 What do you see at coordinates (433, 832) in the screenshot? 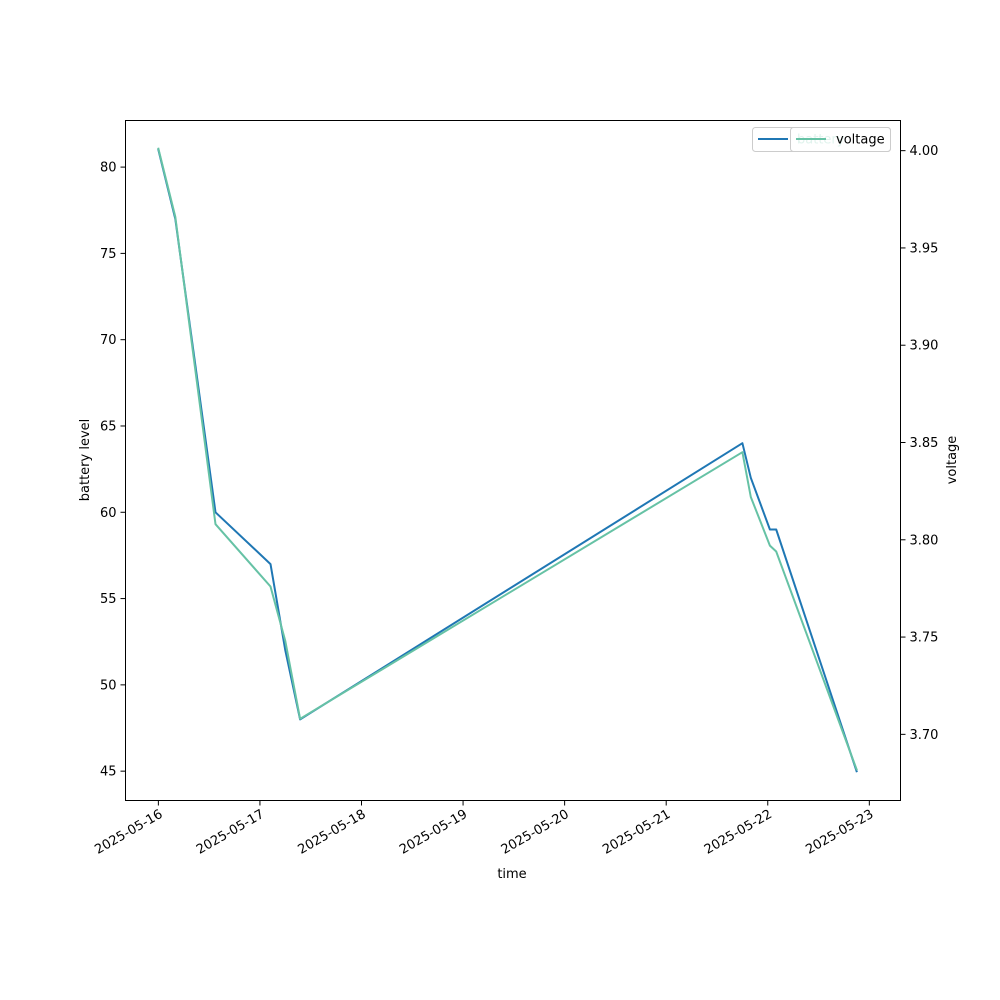
I see `x-tick-label: 2025-05-19` at bounding box center [433, 832].